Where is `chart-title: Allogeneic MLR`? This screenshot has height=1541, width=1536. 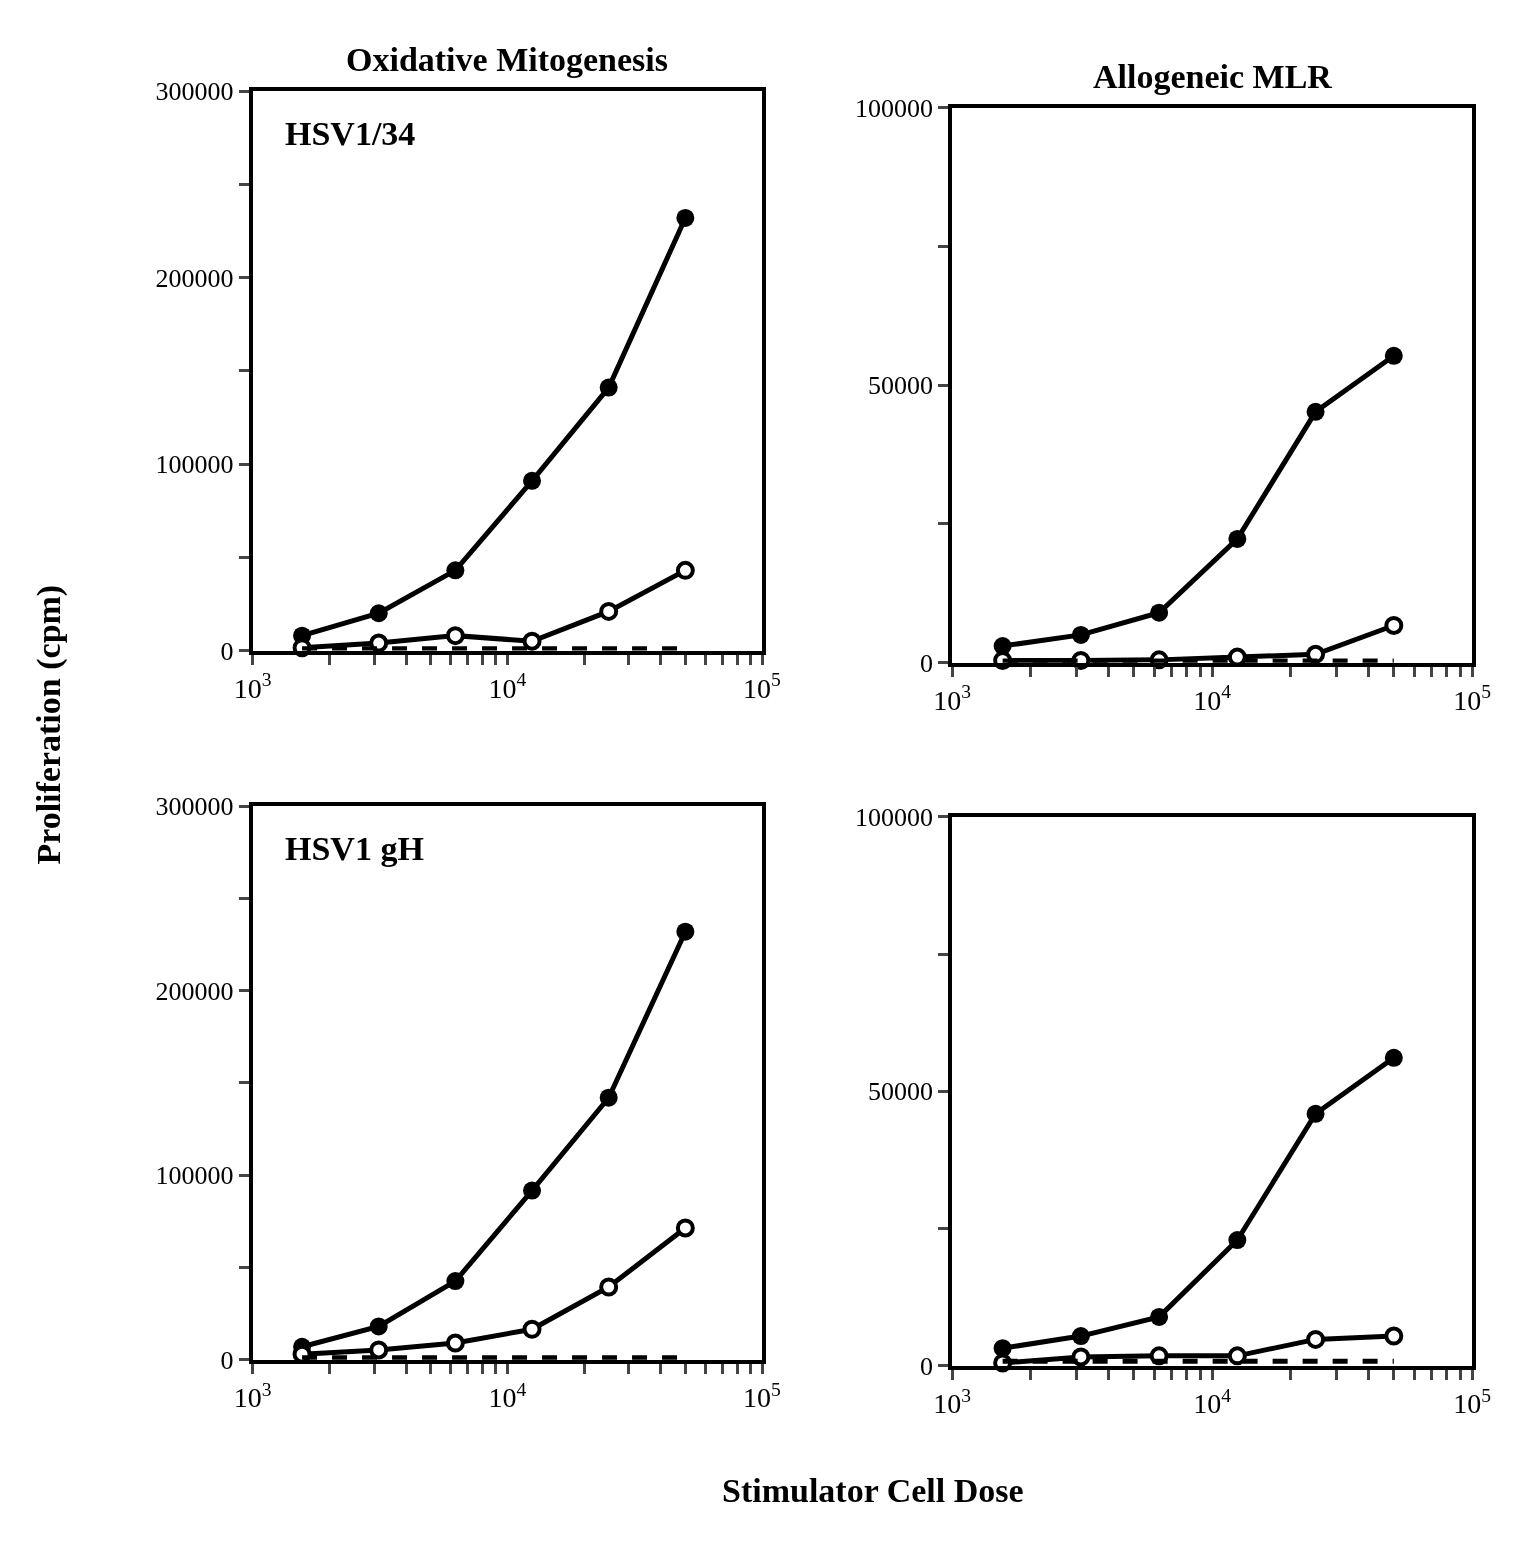
chart-title: Allogeneic MLR is located at coordinates (1213, 76).